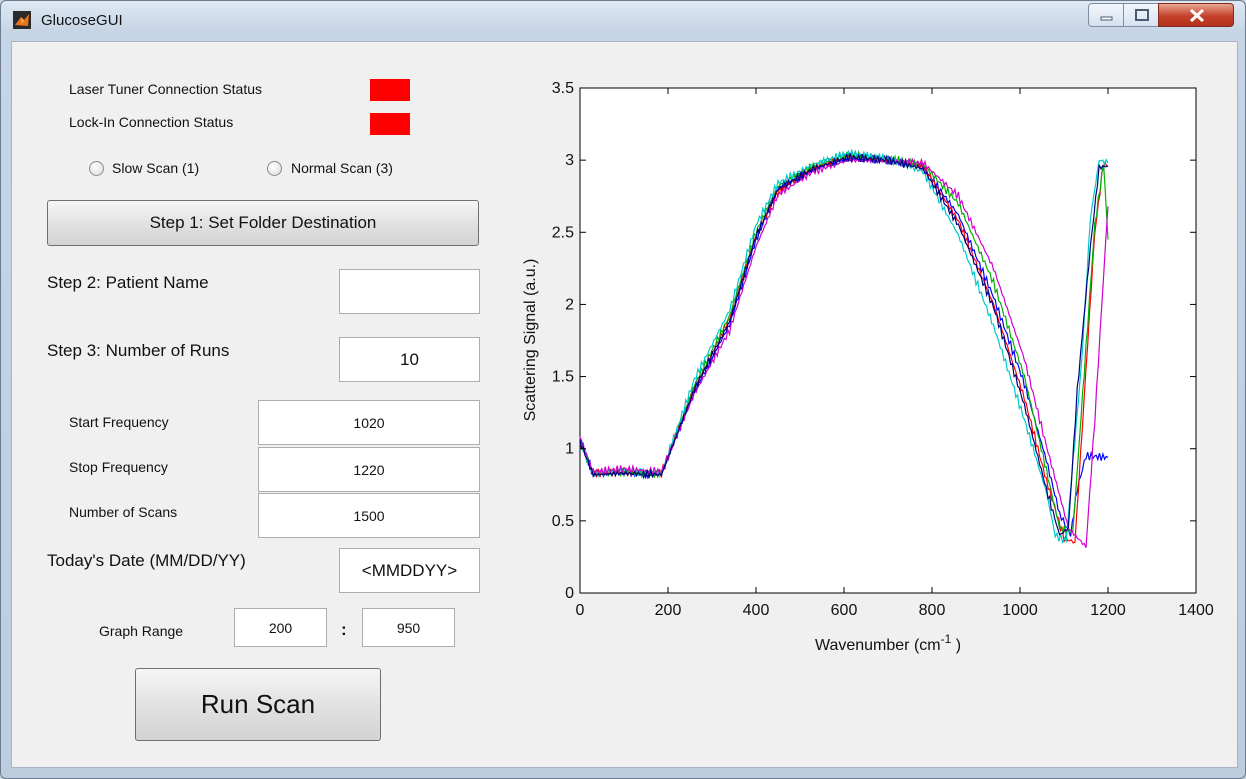  Describe the element at coordinates (956, 645) in the screenshot. I see `x-axis-label-tail: )` at that location.